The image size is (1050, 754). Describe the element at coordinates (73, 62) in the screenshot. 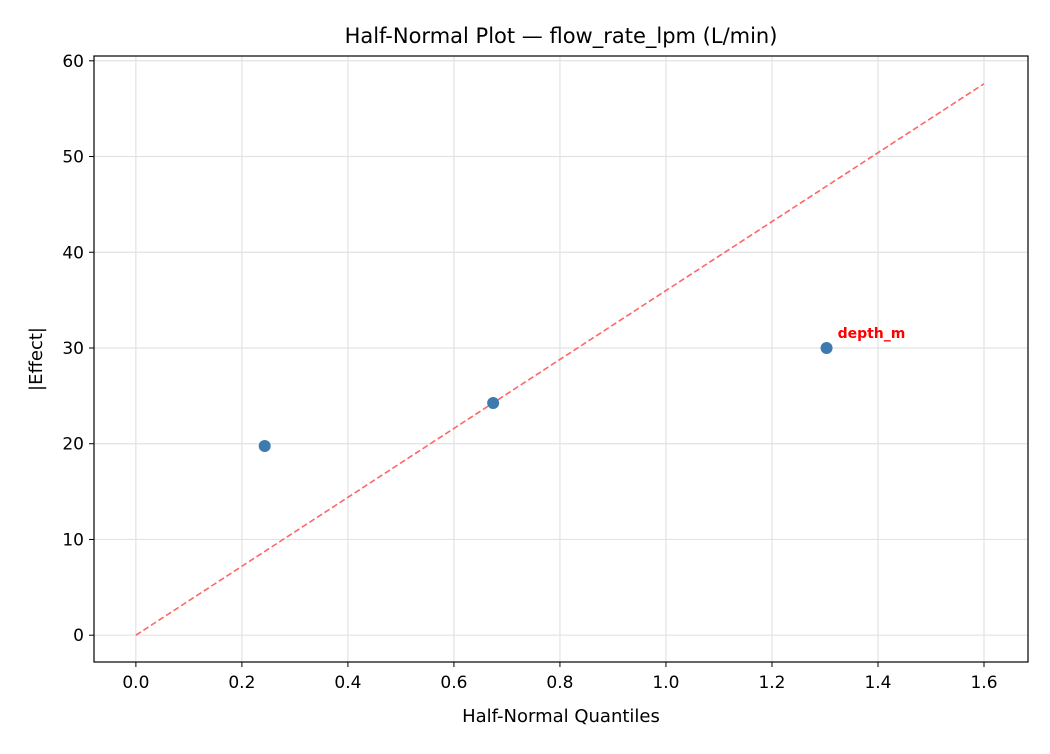

I see `y-tick-label: 60` at that location.